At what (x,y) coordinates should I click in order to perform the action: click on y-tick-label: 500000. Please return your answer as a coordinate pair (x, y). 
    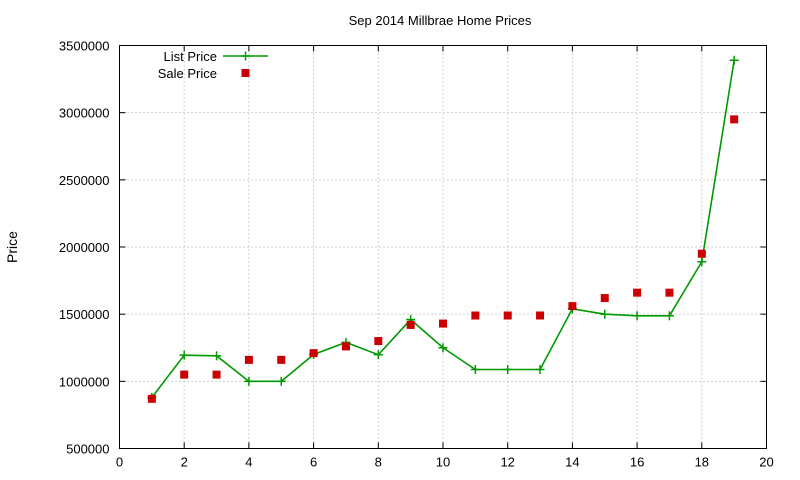
    Looking at the image, I should click on (87, 449).